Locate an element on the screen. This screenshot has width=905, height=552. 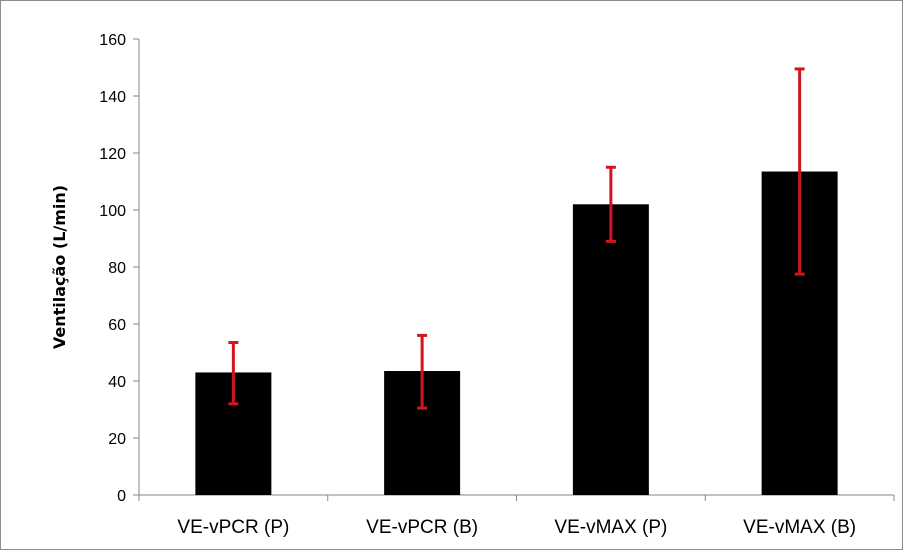
x-tick-label: VE-vMAX (B) is located at coordinates (799, 527).